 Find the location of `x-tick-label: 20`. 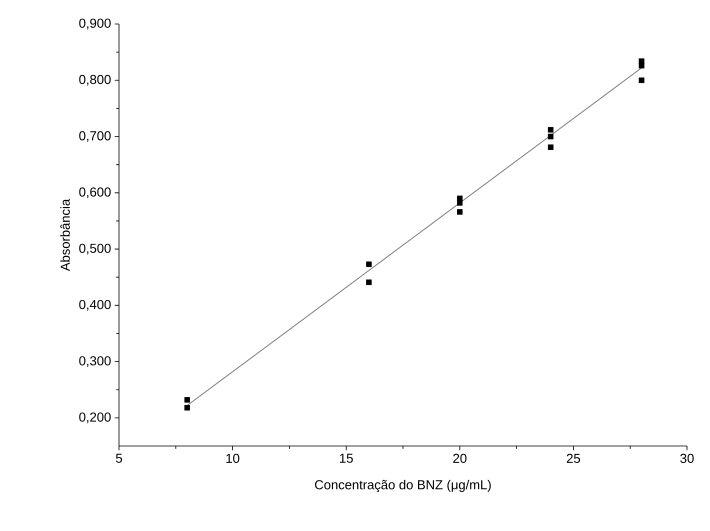

x-tick-label: 20 is located at coordinates (460, 458).